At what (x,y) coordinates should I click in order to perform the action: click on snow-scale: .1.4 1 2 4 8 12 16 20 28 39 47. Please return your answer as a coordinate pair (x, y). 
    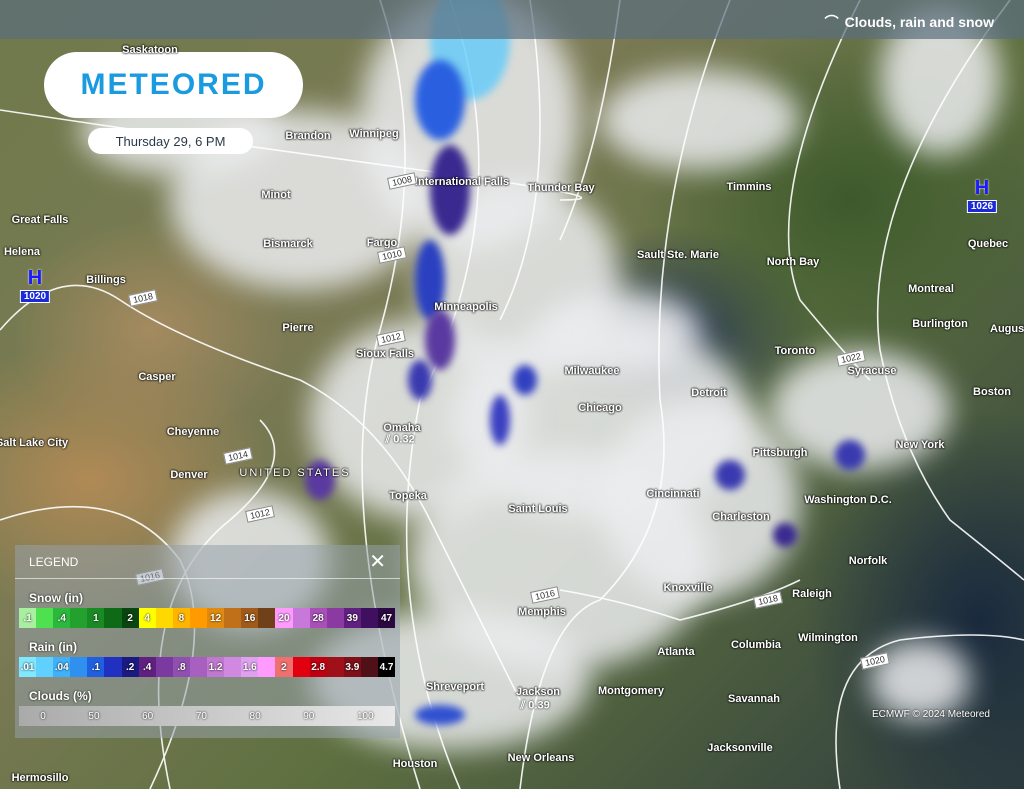
    Looking at the image, I should click on (207, 618).